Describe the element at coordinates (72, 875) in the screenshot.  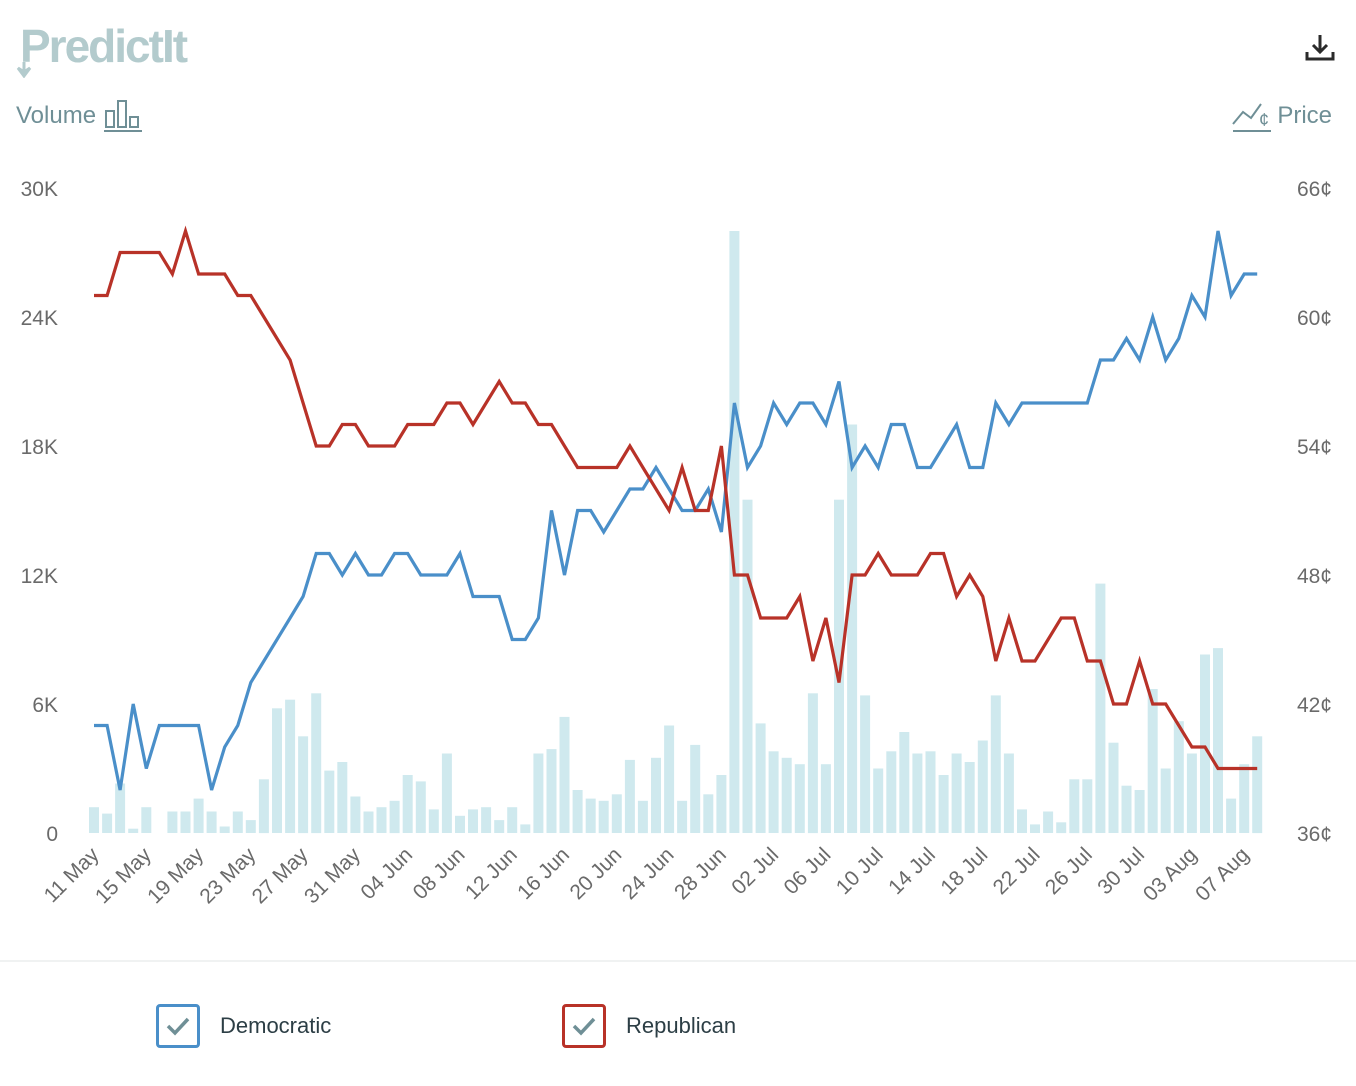
I see `date-tick-label: 11 May` at that location.